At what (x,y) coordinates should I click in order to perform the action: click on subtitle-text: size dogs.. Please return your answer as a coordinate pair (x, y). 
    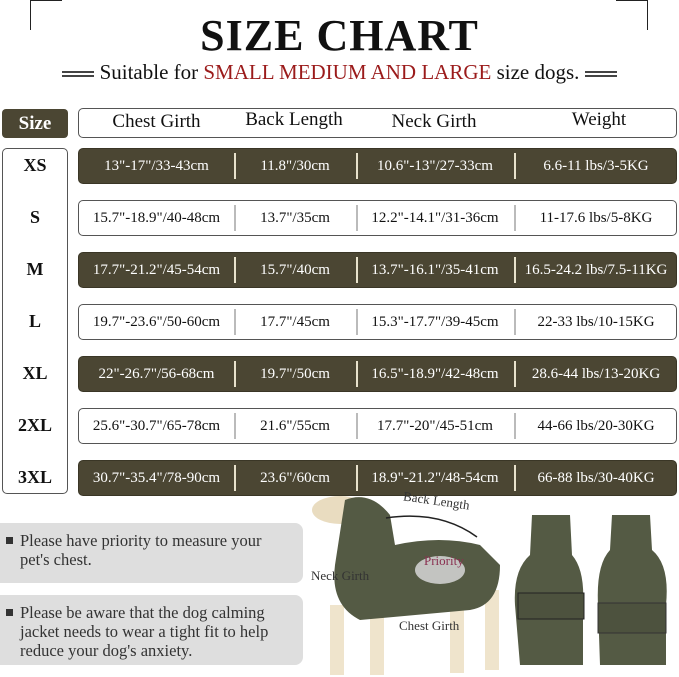
    Looking at the image, I should click on (535, 72).